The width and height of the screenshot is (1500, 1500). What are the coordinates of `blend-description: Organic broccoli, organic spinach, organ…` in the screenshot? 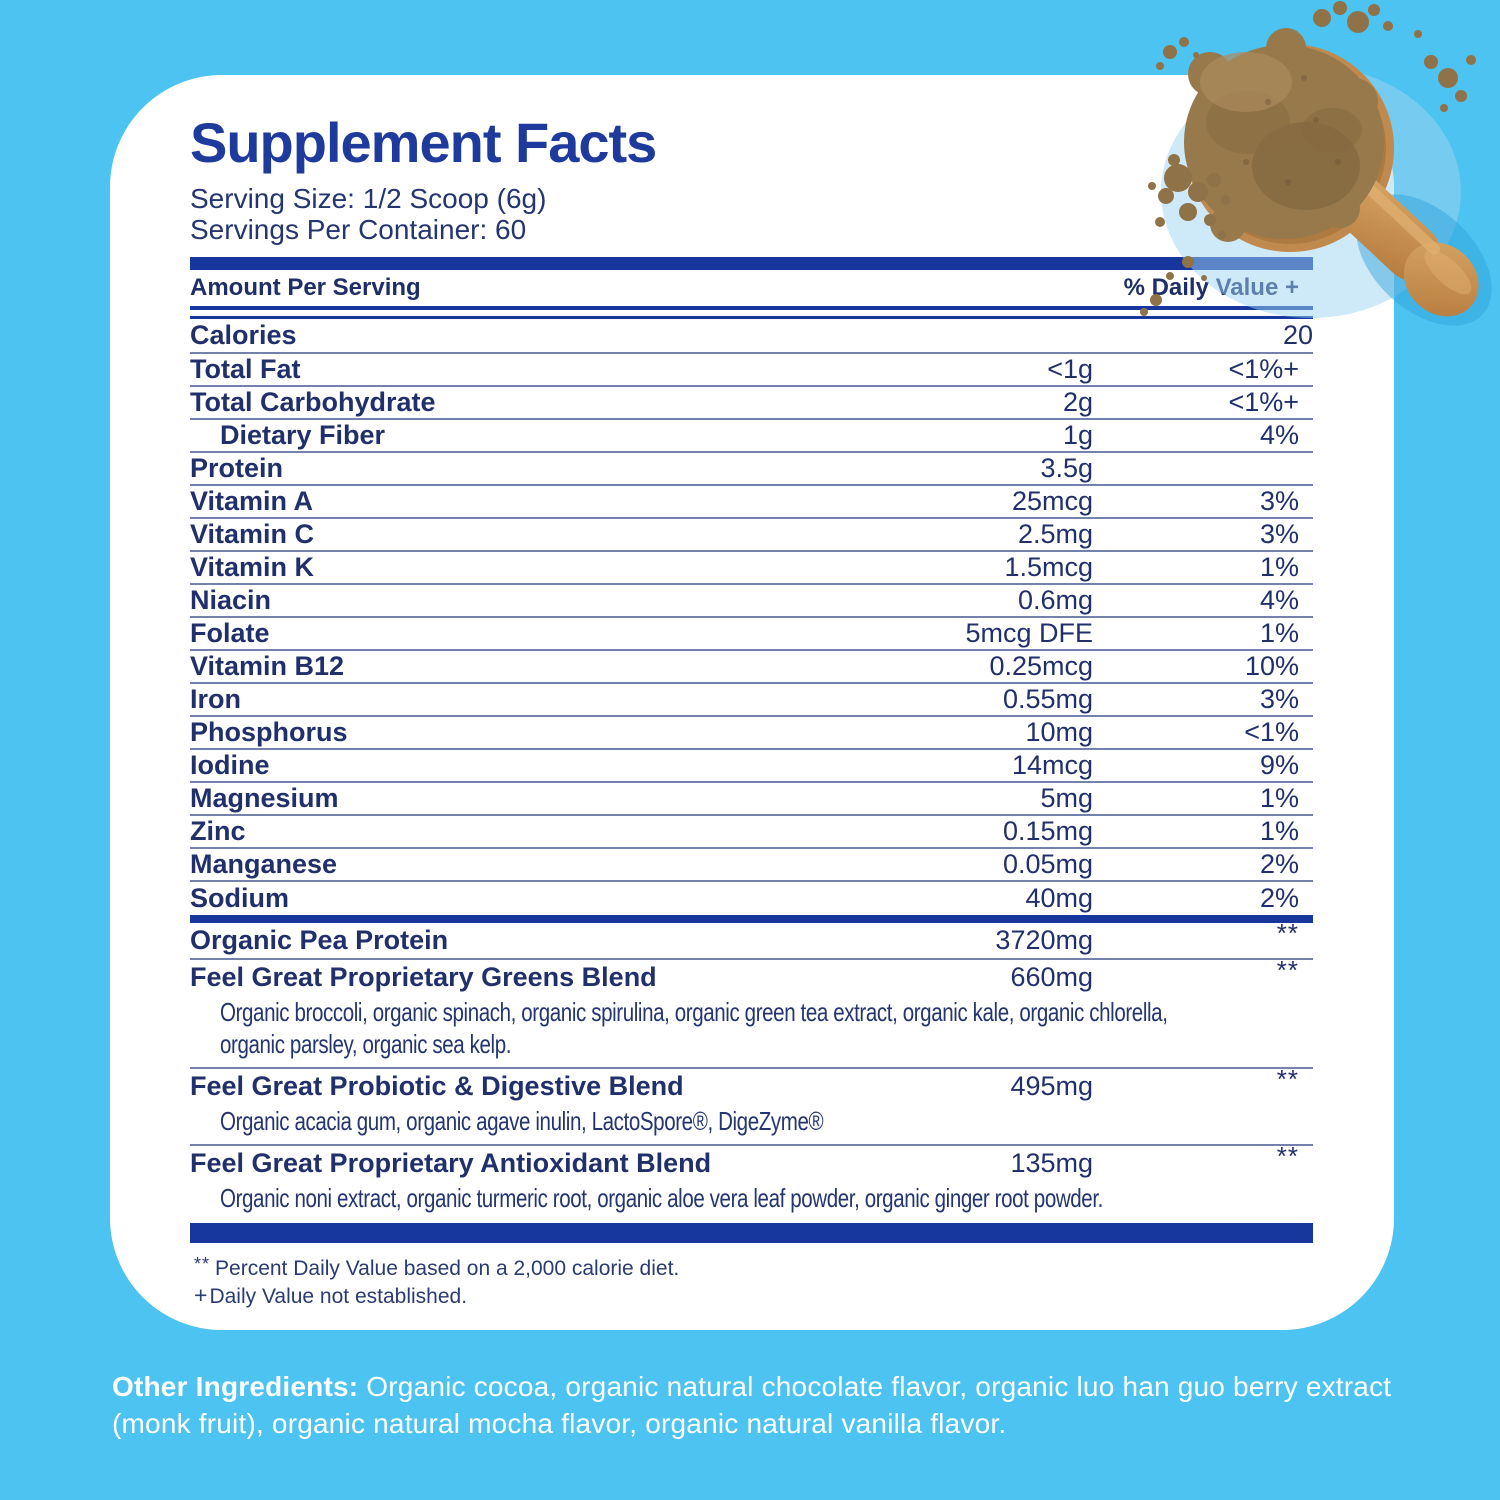 It's located at (751, 1031).